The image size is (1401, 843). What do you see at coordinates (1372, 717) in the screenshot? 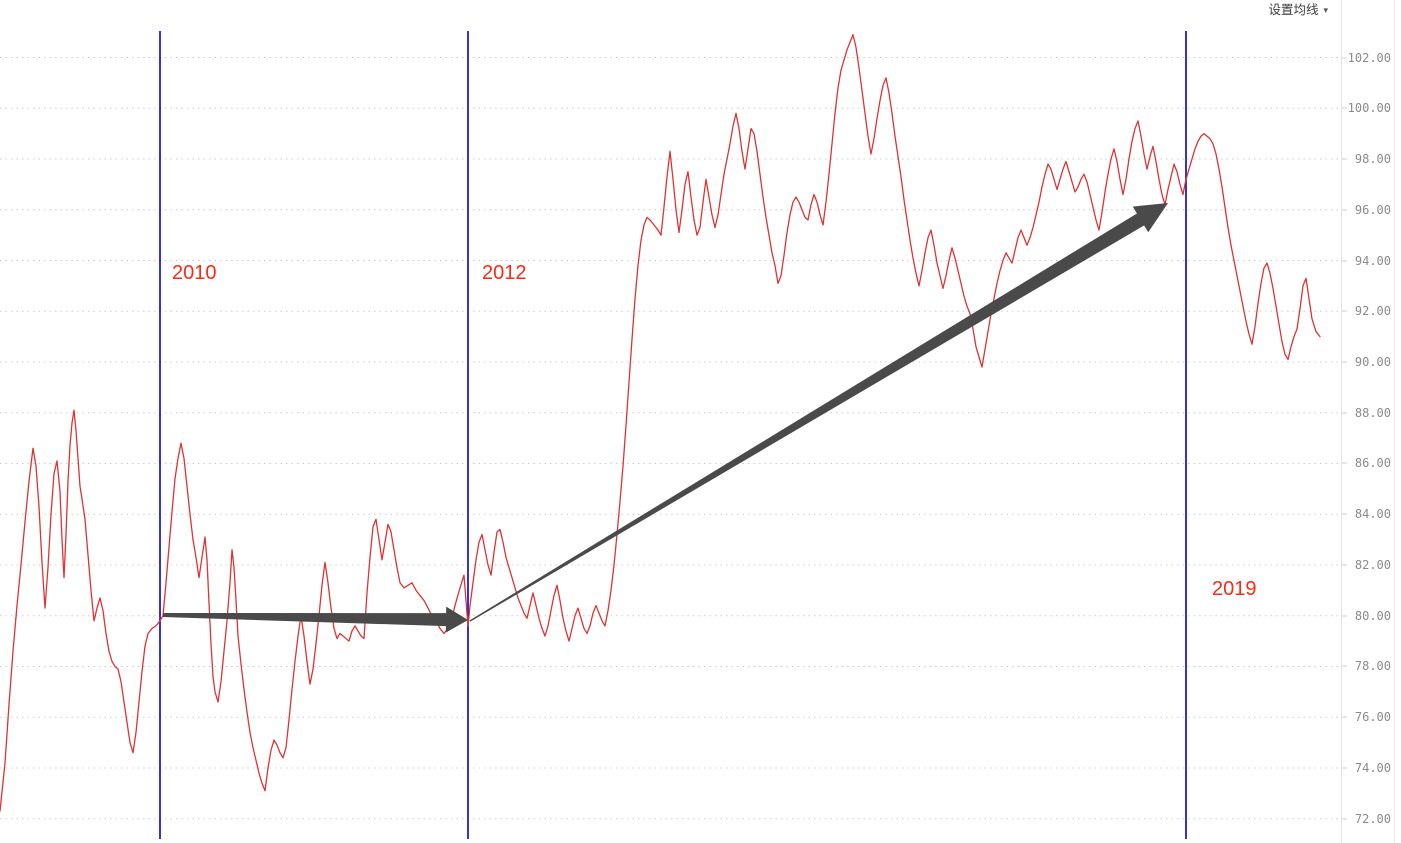
I see `y-axis-tick-label: 76.00` at bounding box center [1372, 717].